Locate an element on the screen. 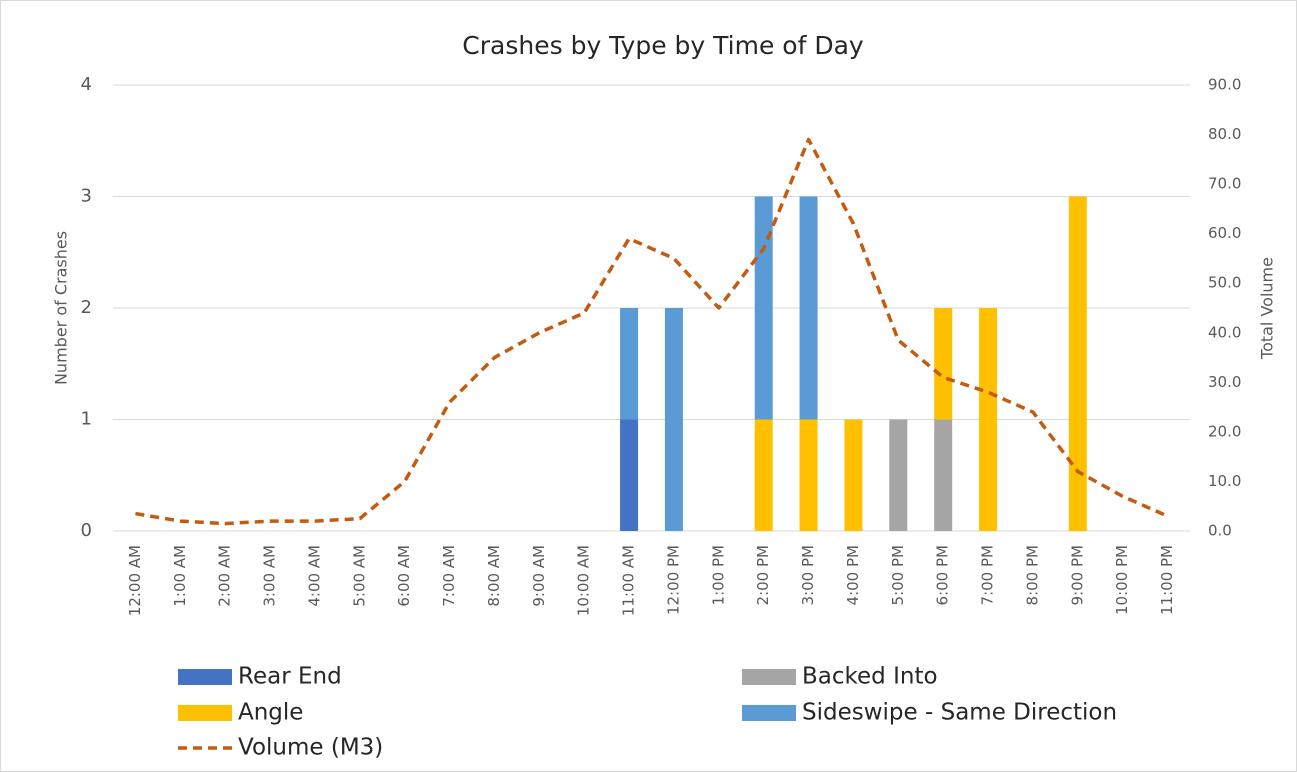 This screenshot has height=772, width=1297. x-tick-label: 10:00 AM is located at coordinates (584, 580).